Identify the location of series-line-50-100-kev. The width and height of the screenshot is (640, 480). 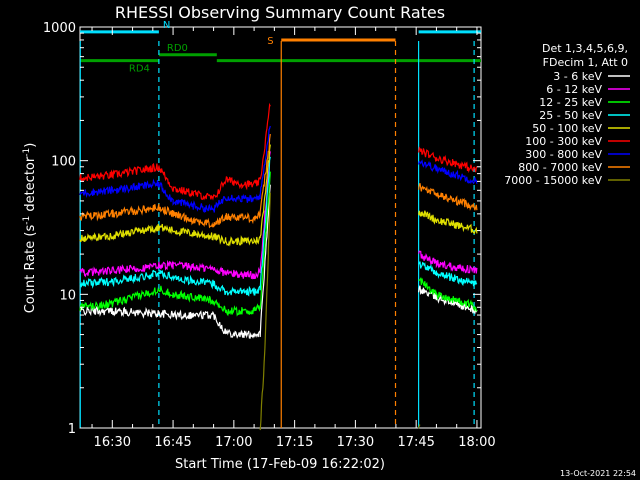
(278, 195).